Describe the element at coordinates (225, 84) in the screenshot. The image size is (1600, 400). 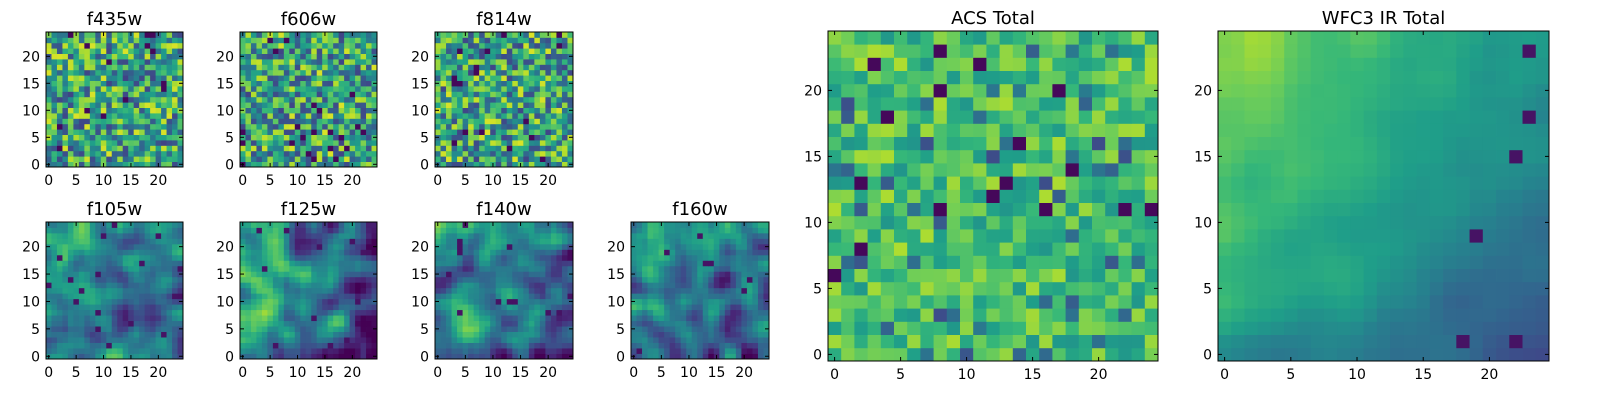
I see `panel-2-ytick-label: 15` at that location.